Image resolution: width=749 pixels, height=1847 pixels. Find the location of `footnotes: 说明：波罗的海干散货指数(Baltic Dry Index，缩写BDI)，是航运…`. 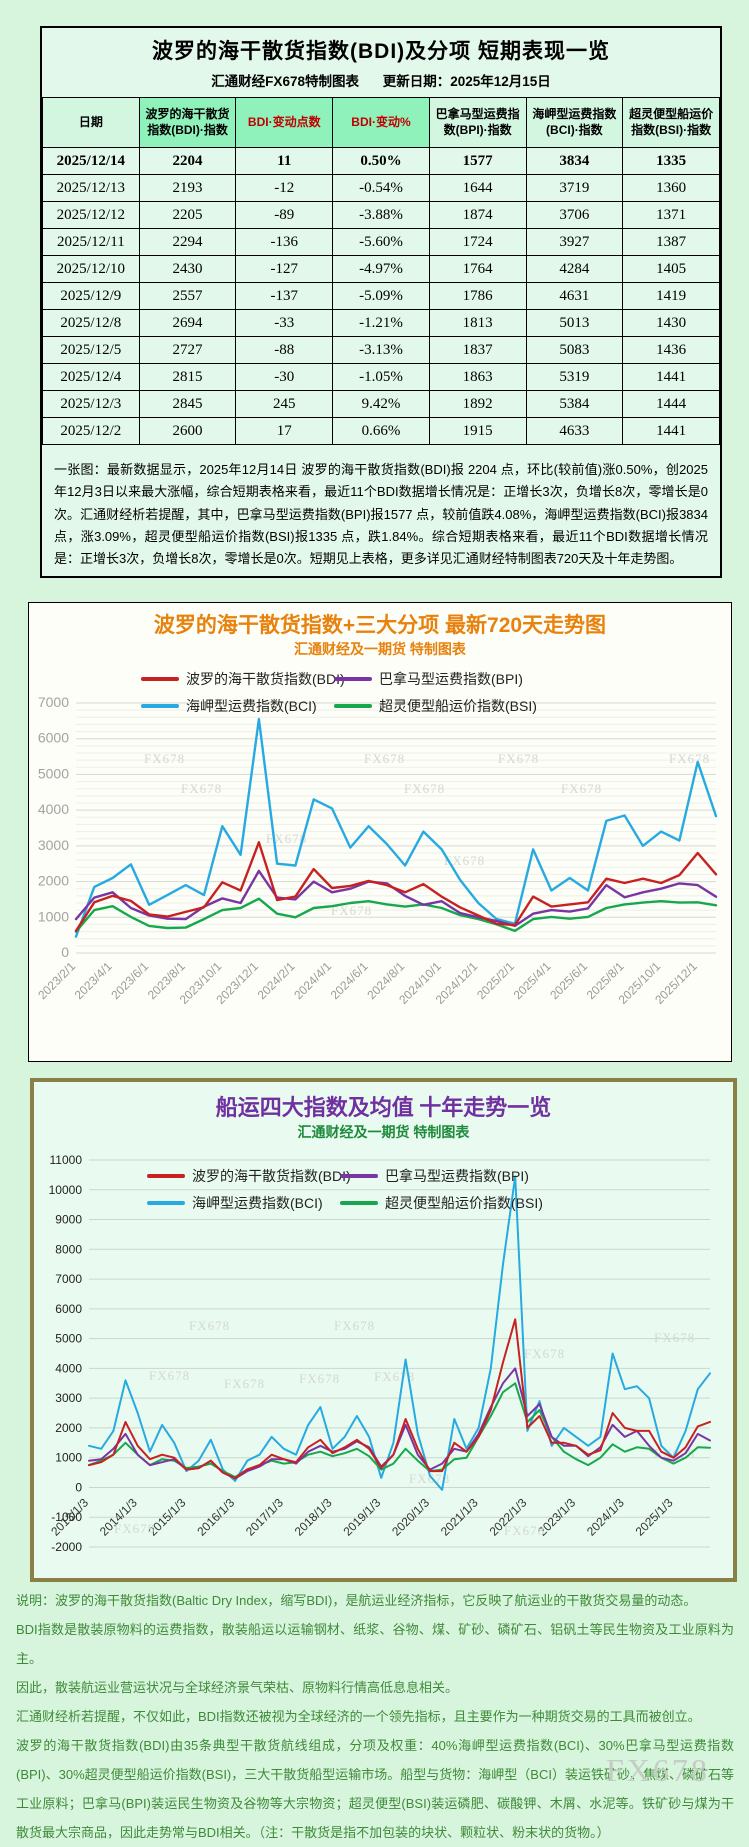

footnotes: 说明：波罗的海干散货指数(Baltic Dry Index，缩写BDI)，是航运… is located at coordinates (375, 1716).